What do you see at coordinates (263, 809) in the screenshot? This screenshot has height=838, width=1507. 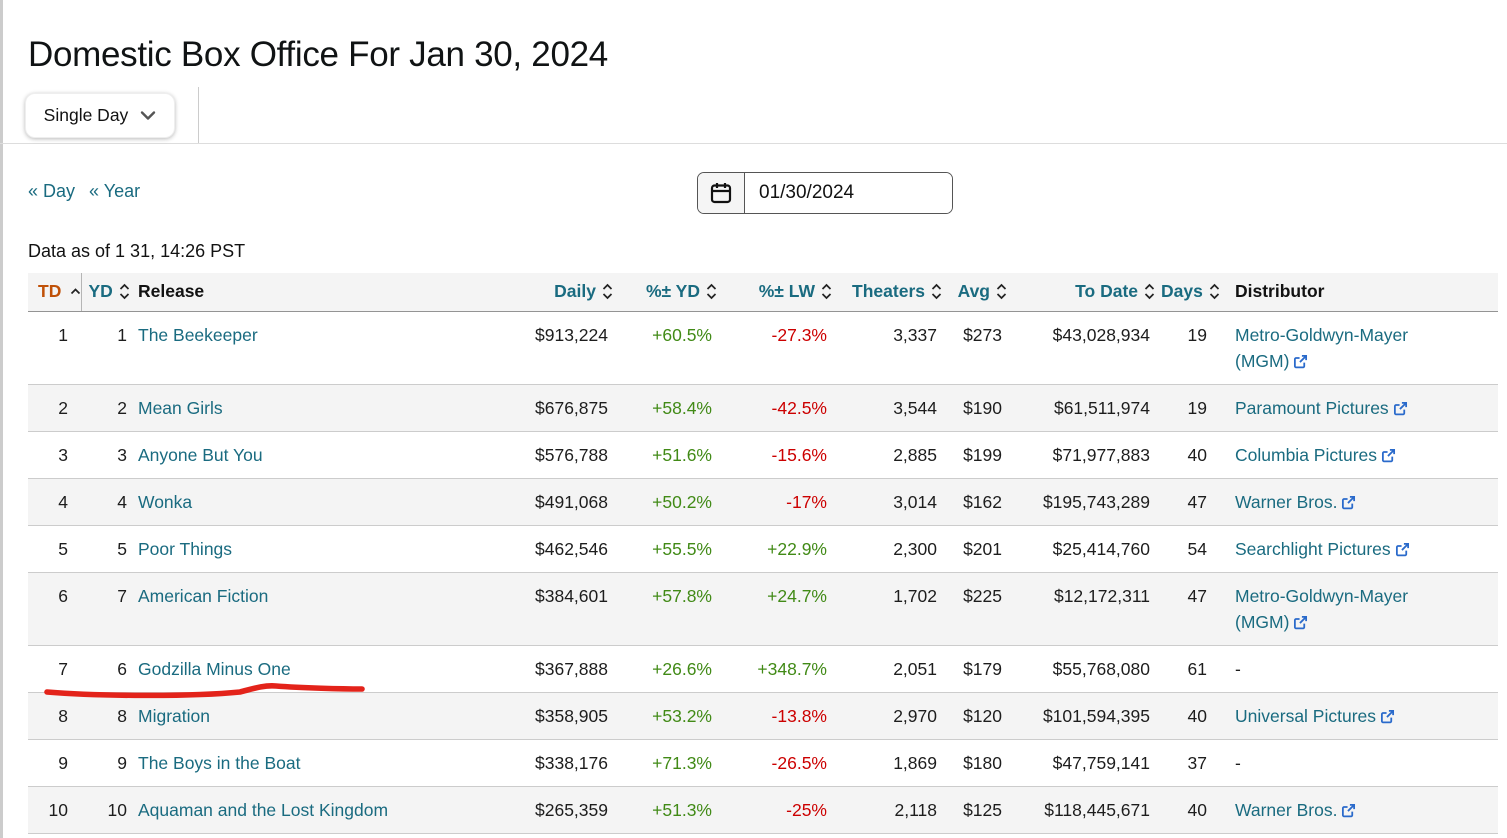 I see `release-link: Aquaman and the Lost Kingdom` at bounding box center [263, 809].